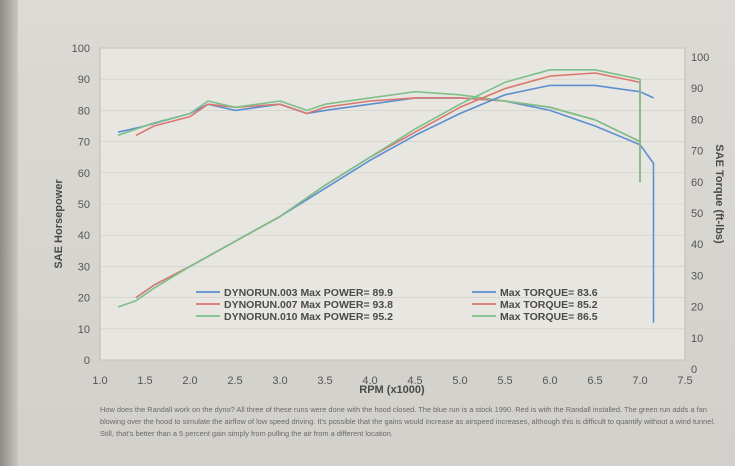 The height and width of the screenshot is (466, 735). Describe the element at coordinates (84, 111) in the screenshot. I see `y-tick-label-left: 80` at that location.